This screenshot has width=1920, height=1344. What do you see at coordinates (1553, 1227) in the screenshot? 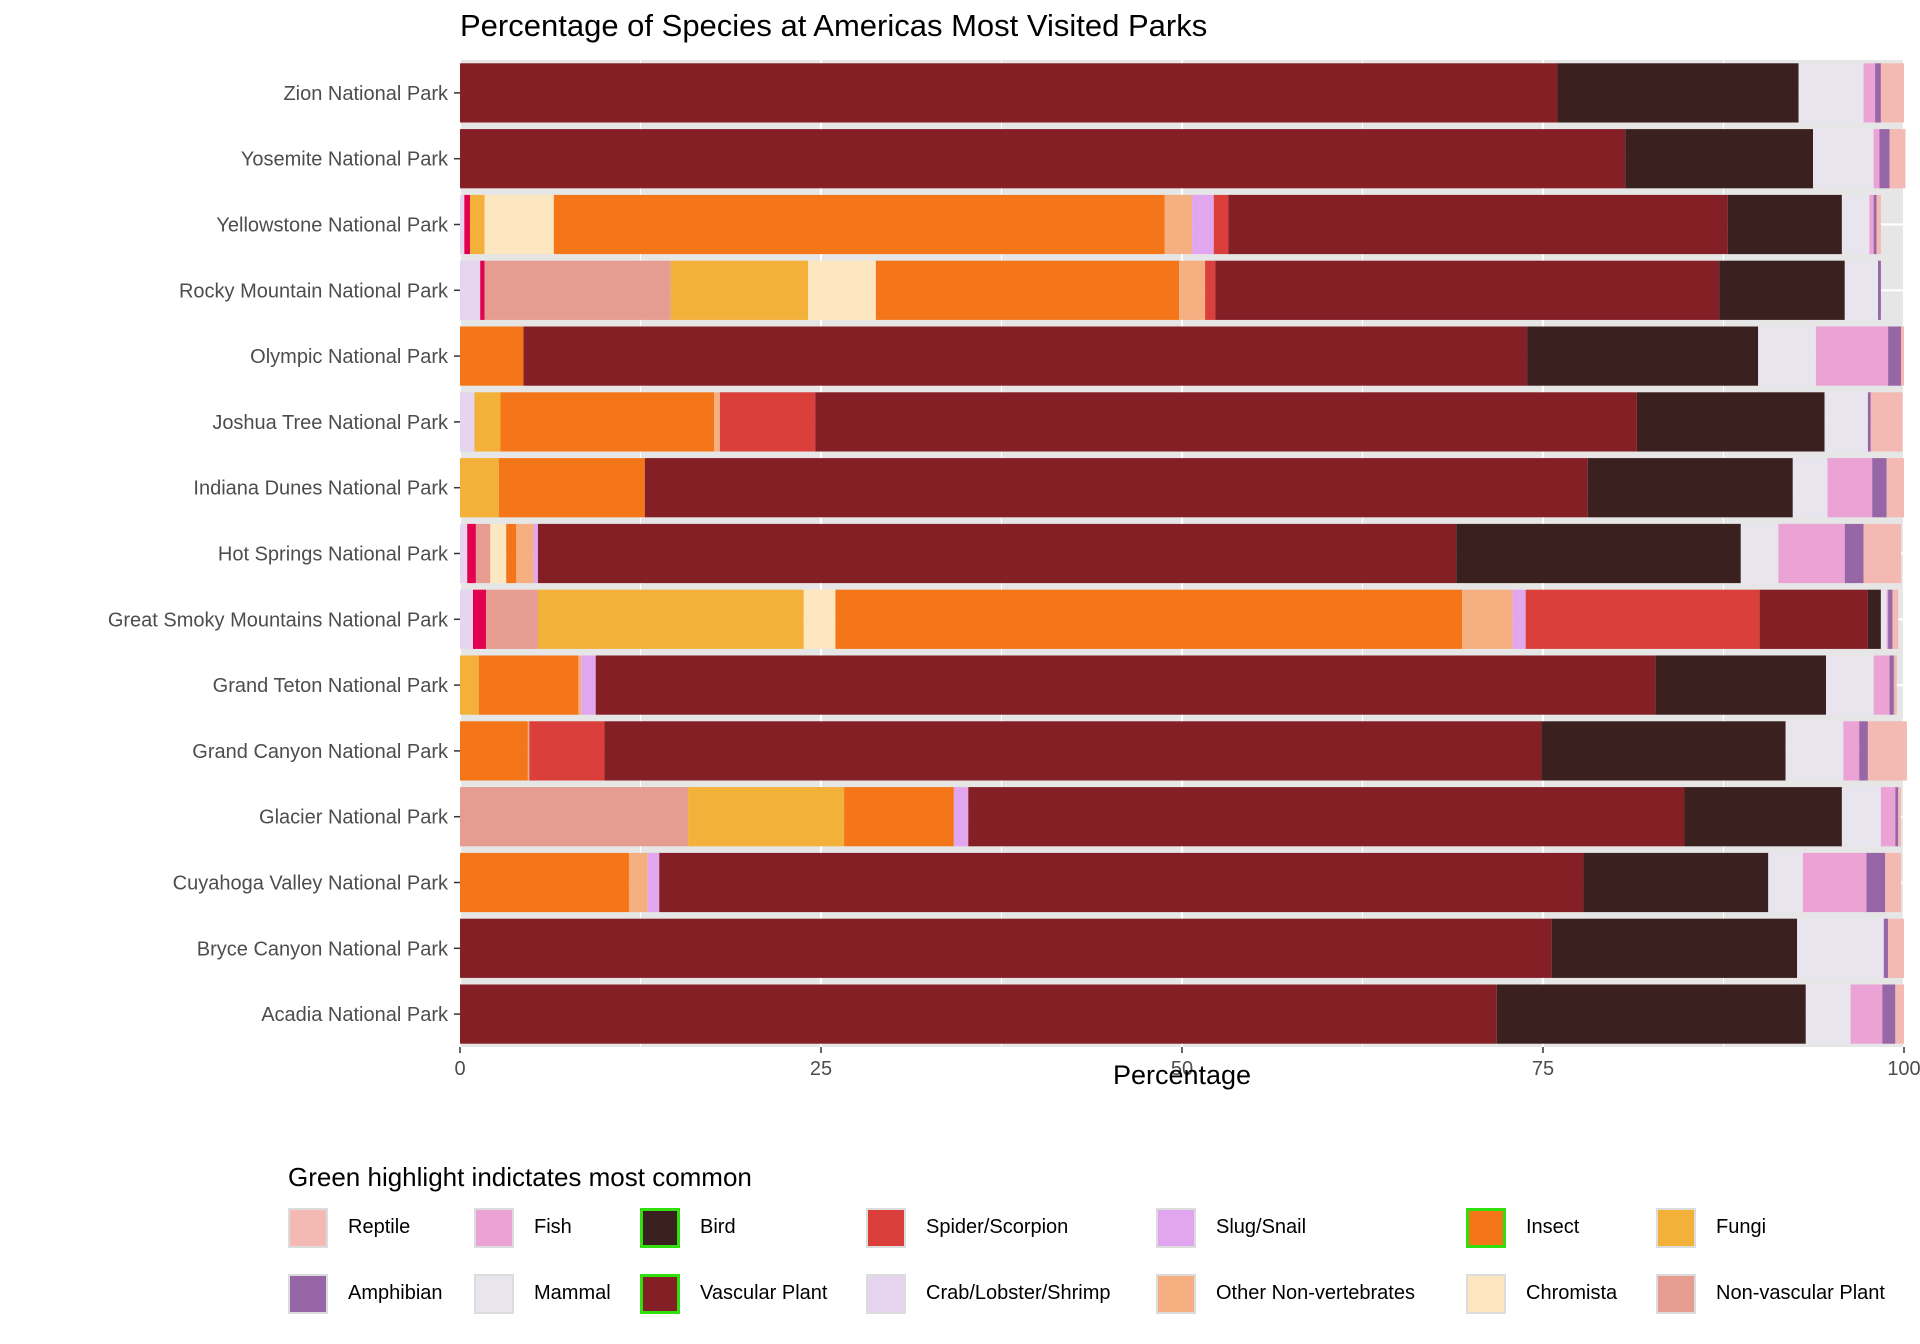
I see `legend-label: Insect` at bounding box center [1553, 1227].